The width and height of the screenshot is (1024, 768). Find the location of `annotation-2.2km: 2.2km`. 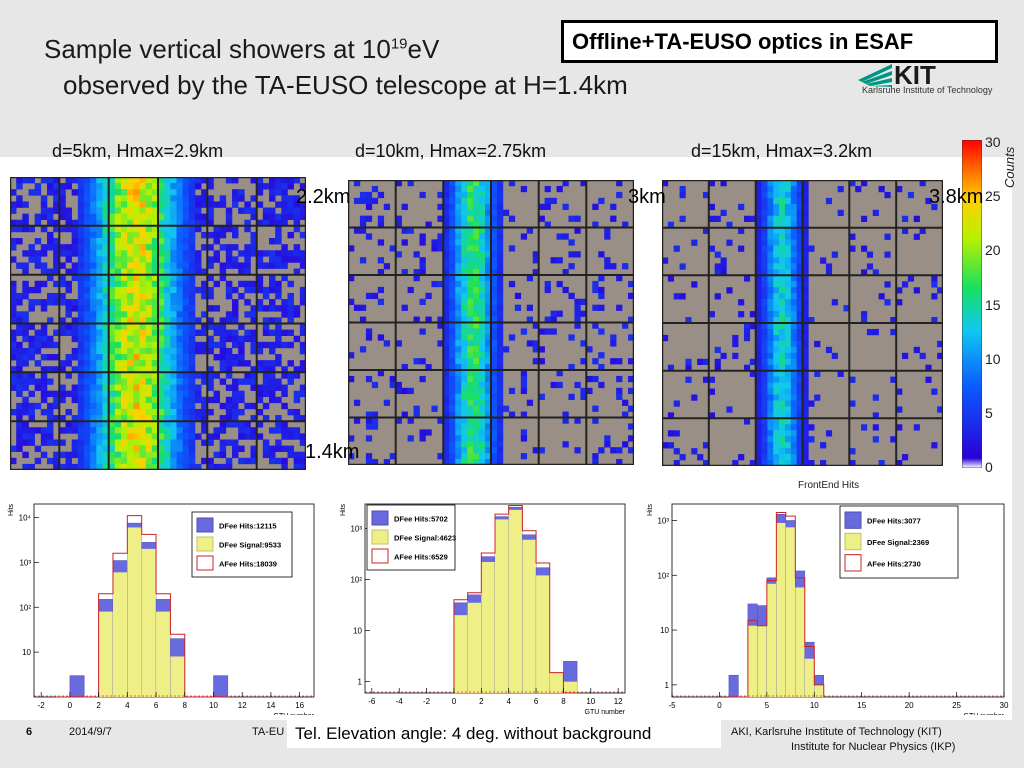

annotation-2.2km: 2.2km is located at coordinates (323, 197).